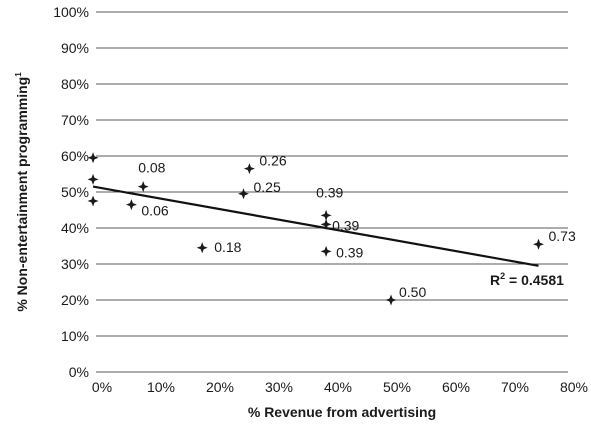 The image size is (591, 429). What do you see at coordinates (75, 48) in the screenshot?
I see `y-tick-label: 90%` at bounding box center [75, 48].